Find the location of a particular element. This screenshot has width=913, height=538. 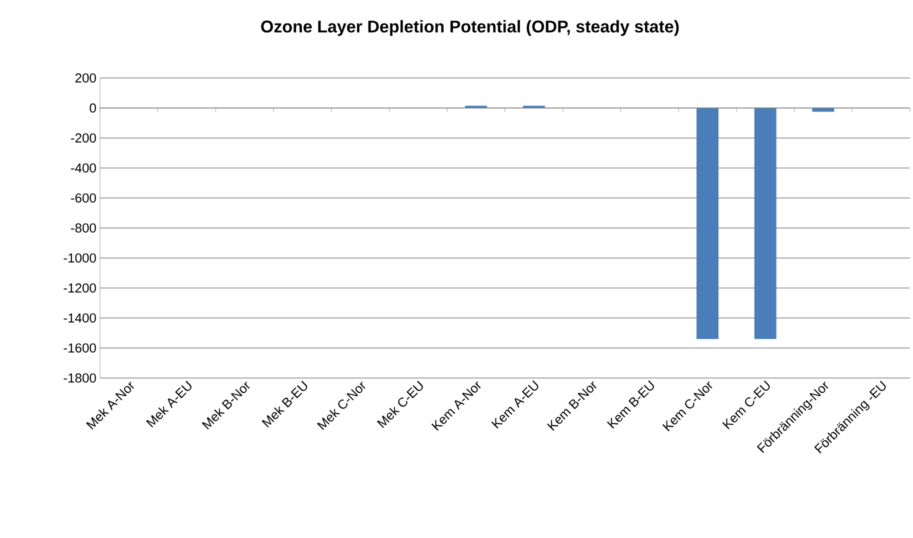

y-tick-label: -600 is located at coordinates (83, 198).